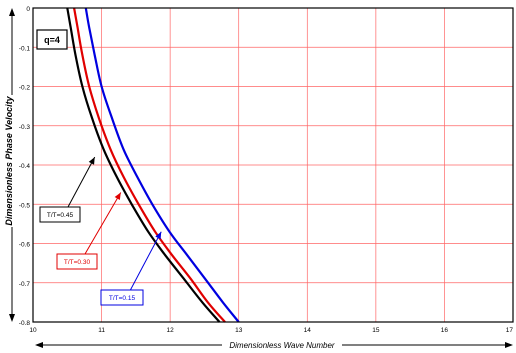 Image resolution: width=516 pixels, height=353 pixels. I want to click on x-arrow-head-left, so click(39, 345).